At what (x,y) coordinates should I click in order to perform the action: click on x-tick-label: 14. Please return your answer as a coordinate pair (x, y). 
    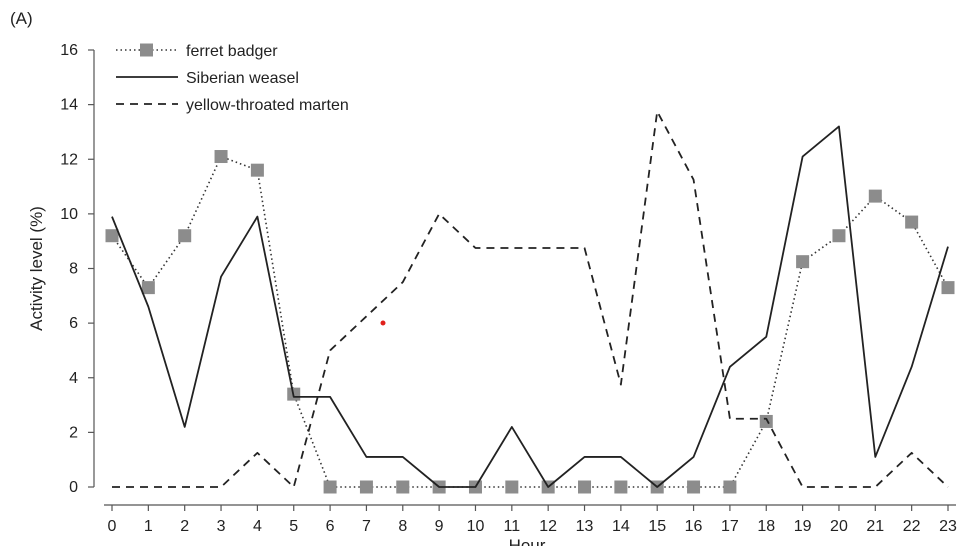
    Looking at the image, I should click on (621, 526).